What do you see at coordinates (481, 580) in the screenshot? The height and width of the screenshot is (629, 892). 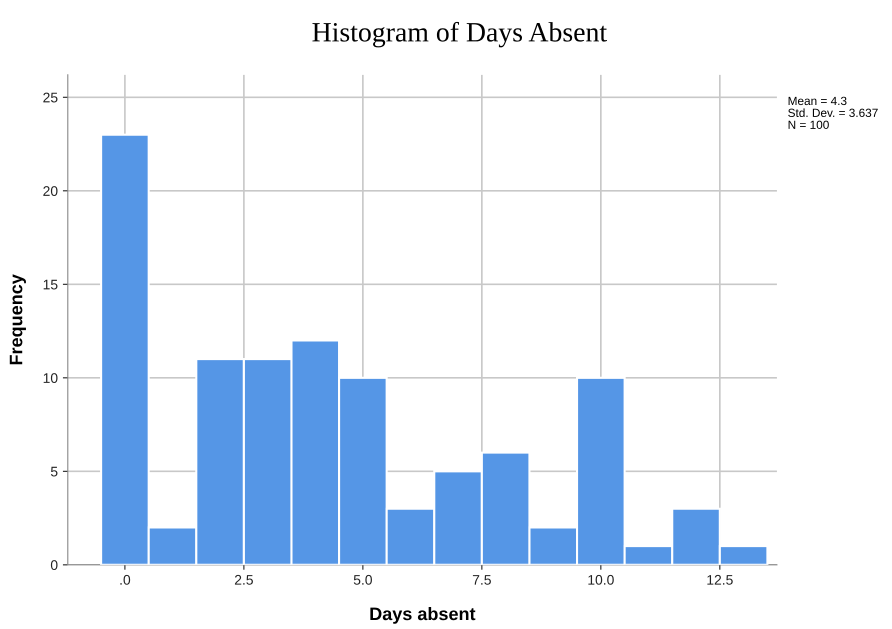 I see `x-tick-label: 7.5` at bounding box center [481, 580].